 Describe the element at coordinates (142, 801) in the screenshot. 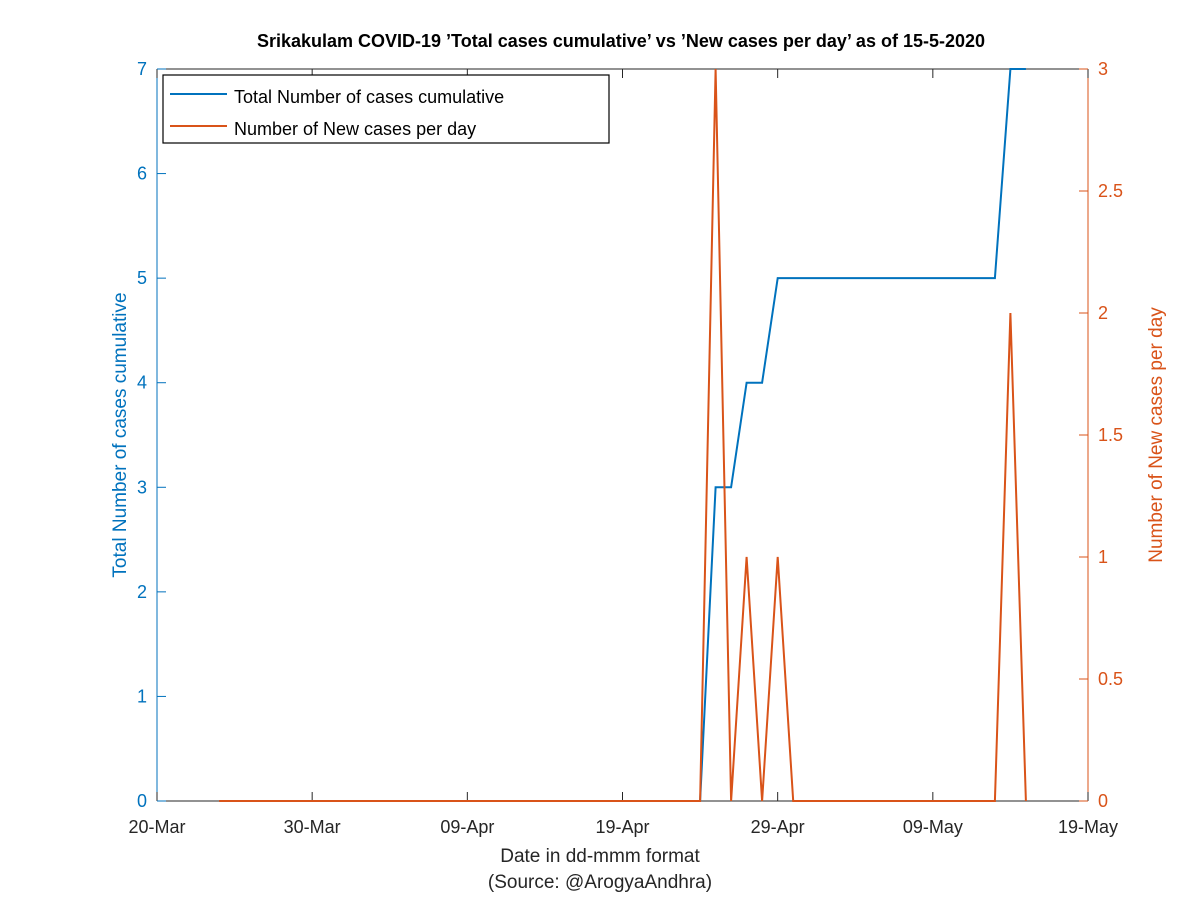

I see `y-left-tick-label: 0` at that location.